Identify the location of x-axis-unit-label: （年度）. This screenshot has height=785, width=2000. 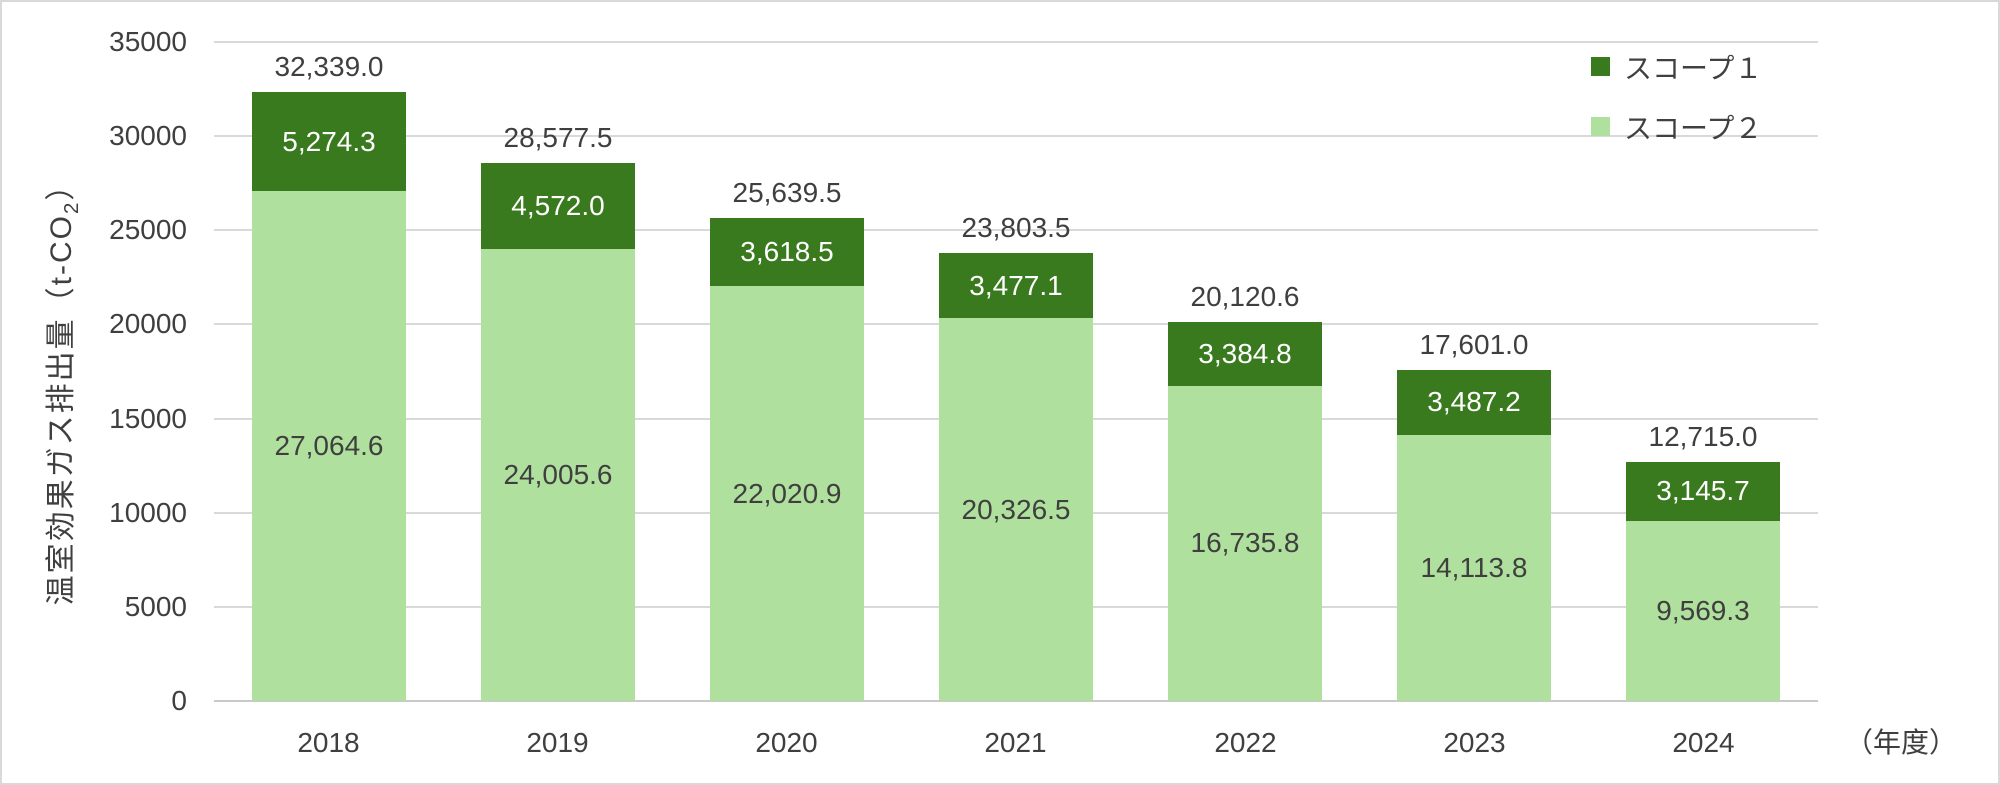
(1901, 742).